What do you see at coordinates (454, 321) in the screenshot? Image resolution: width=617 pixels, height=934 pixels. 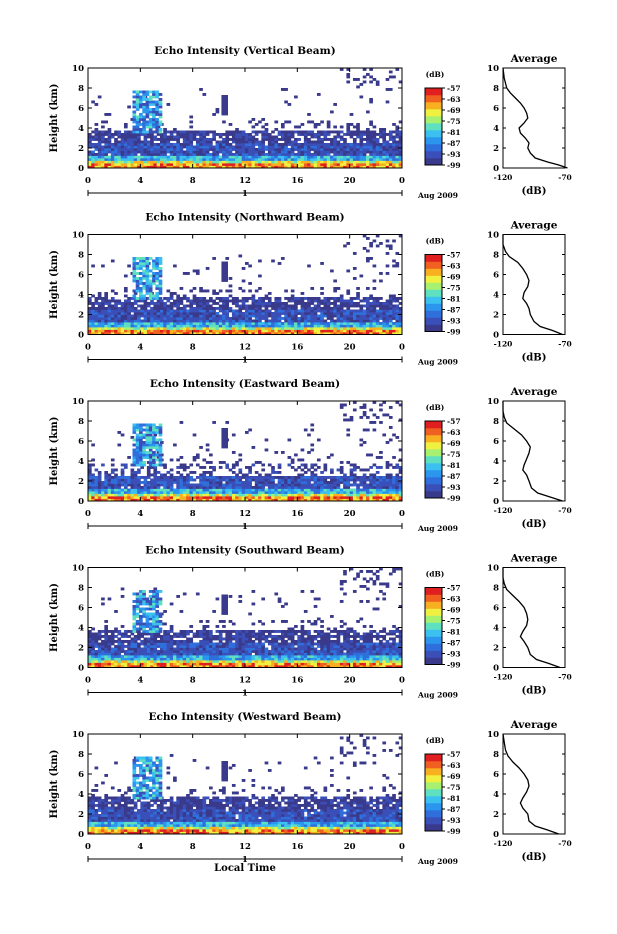 I see `colorbar-tick-label: -93` at bounding box center [454, 321].